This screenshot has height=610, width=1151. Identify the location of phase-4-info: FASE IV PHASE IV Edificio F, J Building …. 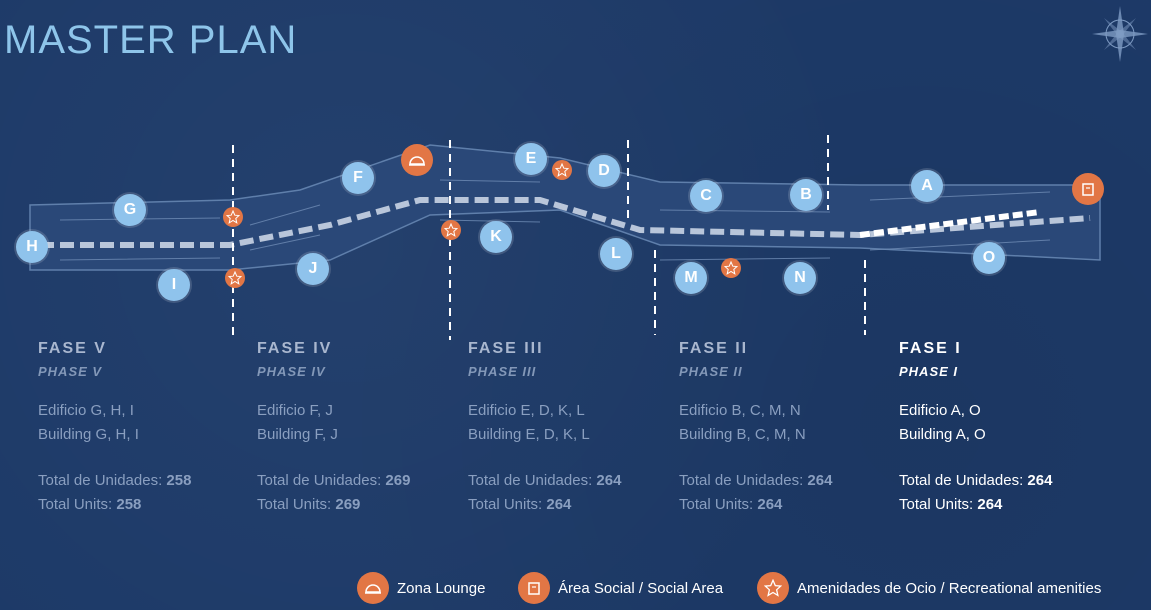
(362, 427).